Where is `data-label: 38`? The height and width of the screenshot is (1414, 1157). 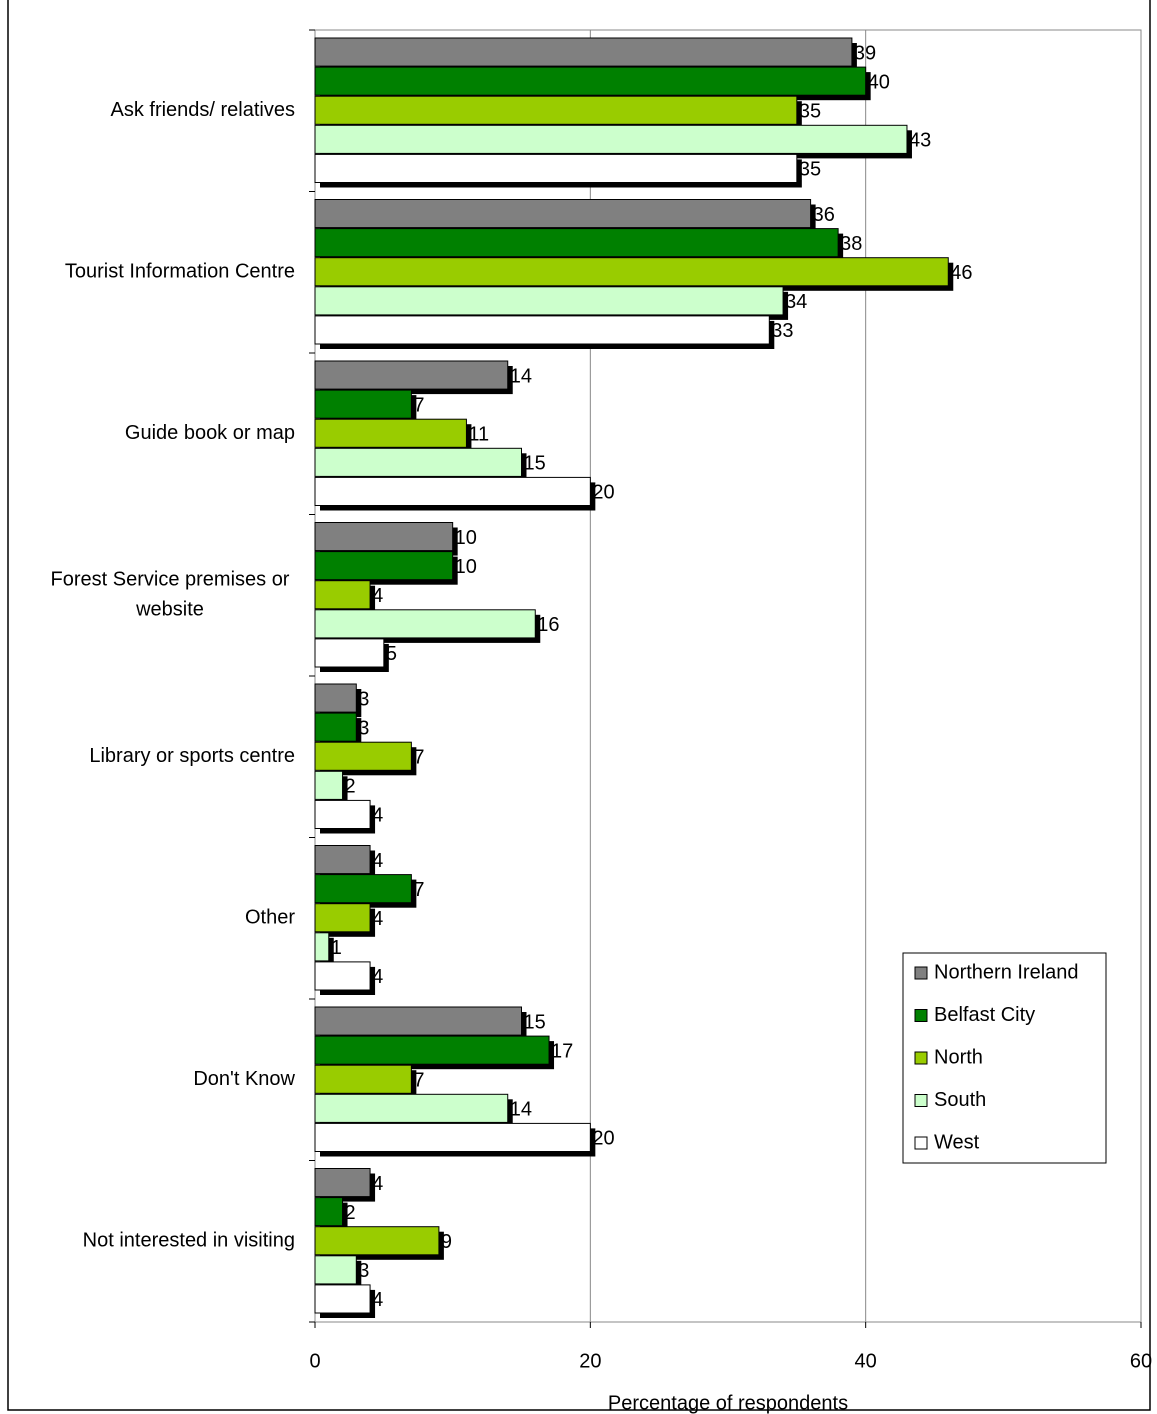
data-label: 38 is located at coordinates (851, 244).